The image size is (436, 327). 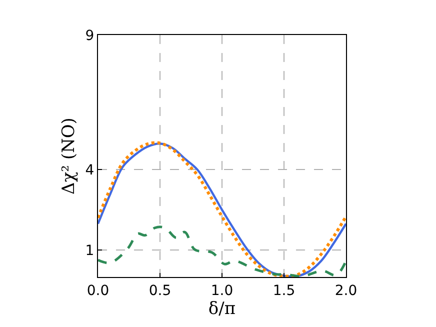 I want to click on x-tick-label: 0.5, so click(x=160, y=290).